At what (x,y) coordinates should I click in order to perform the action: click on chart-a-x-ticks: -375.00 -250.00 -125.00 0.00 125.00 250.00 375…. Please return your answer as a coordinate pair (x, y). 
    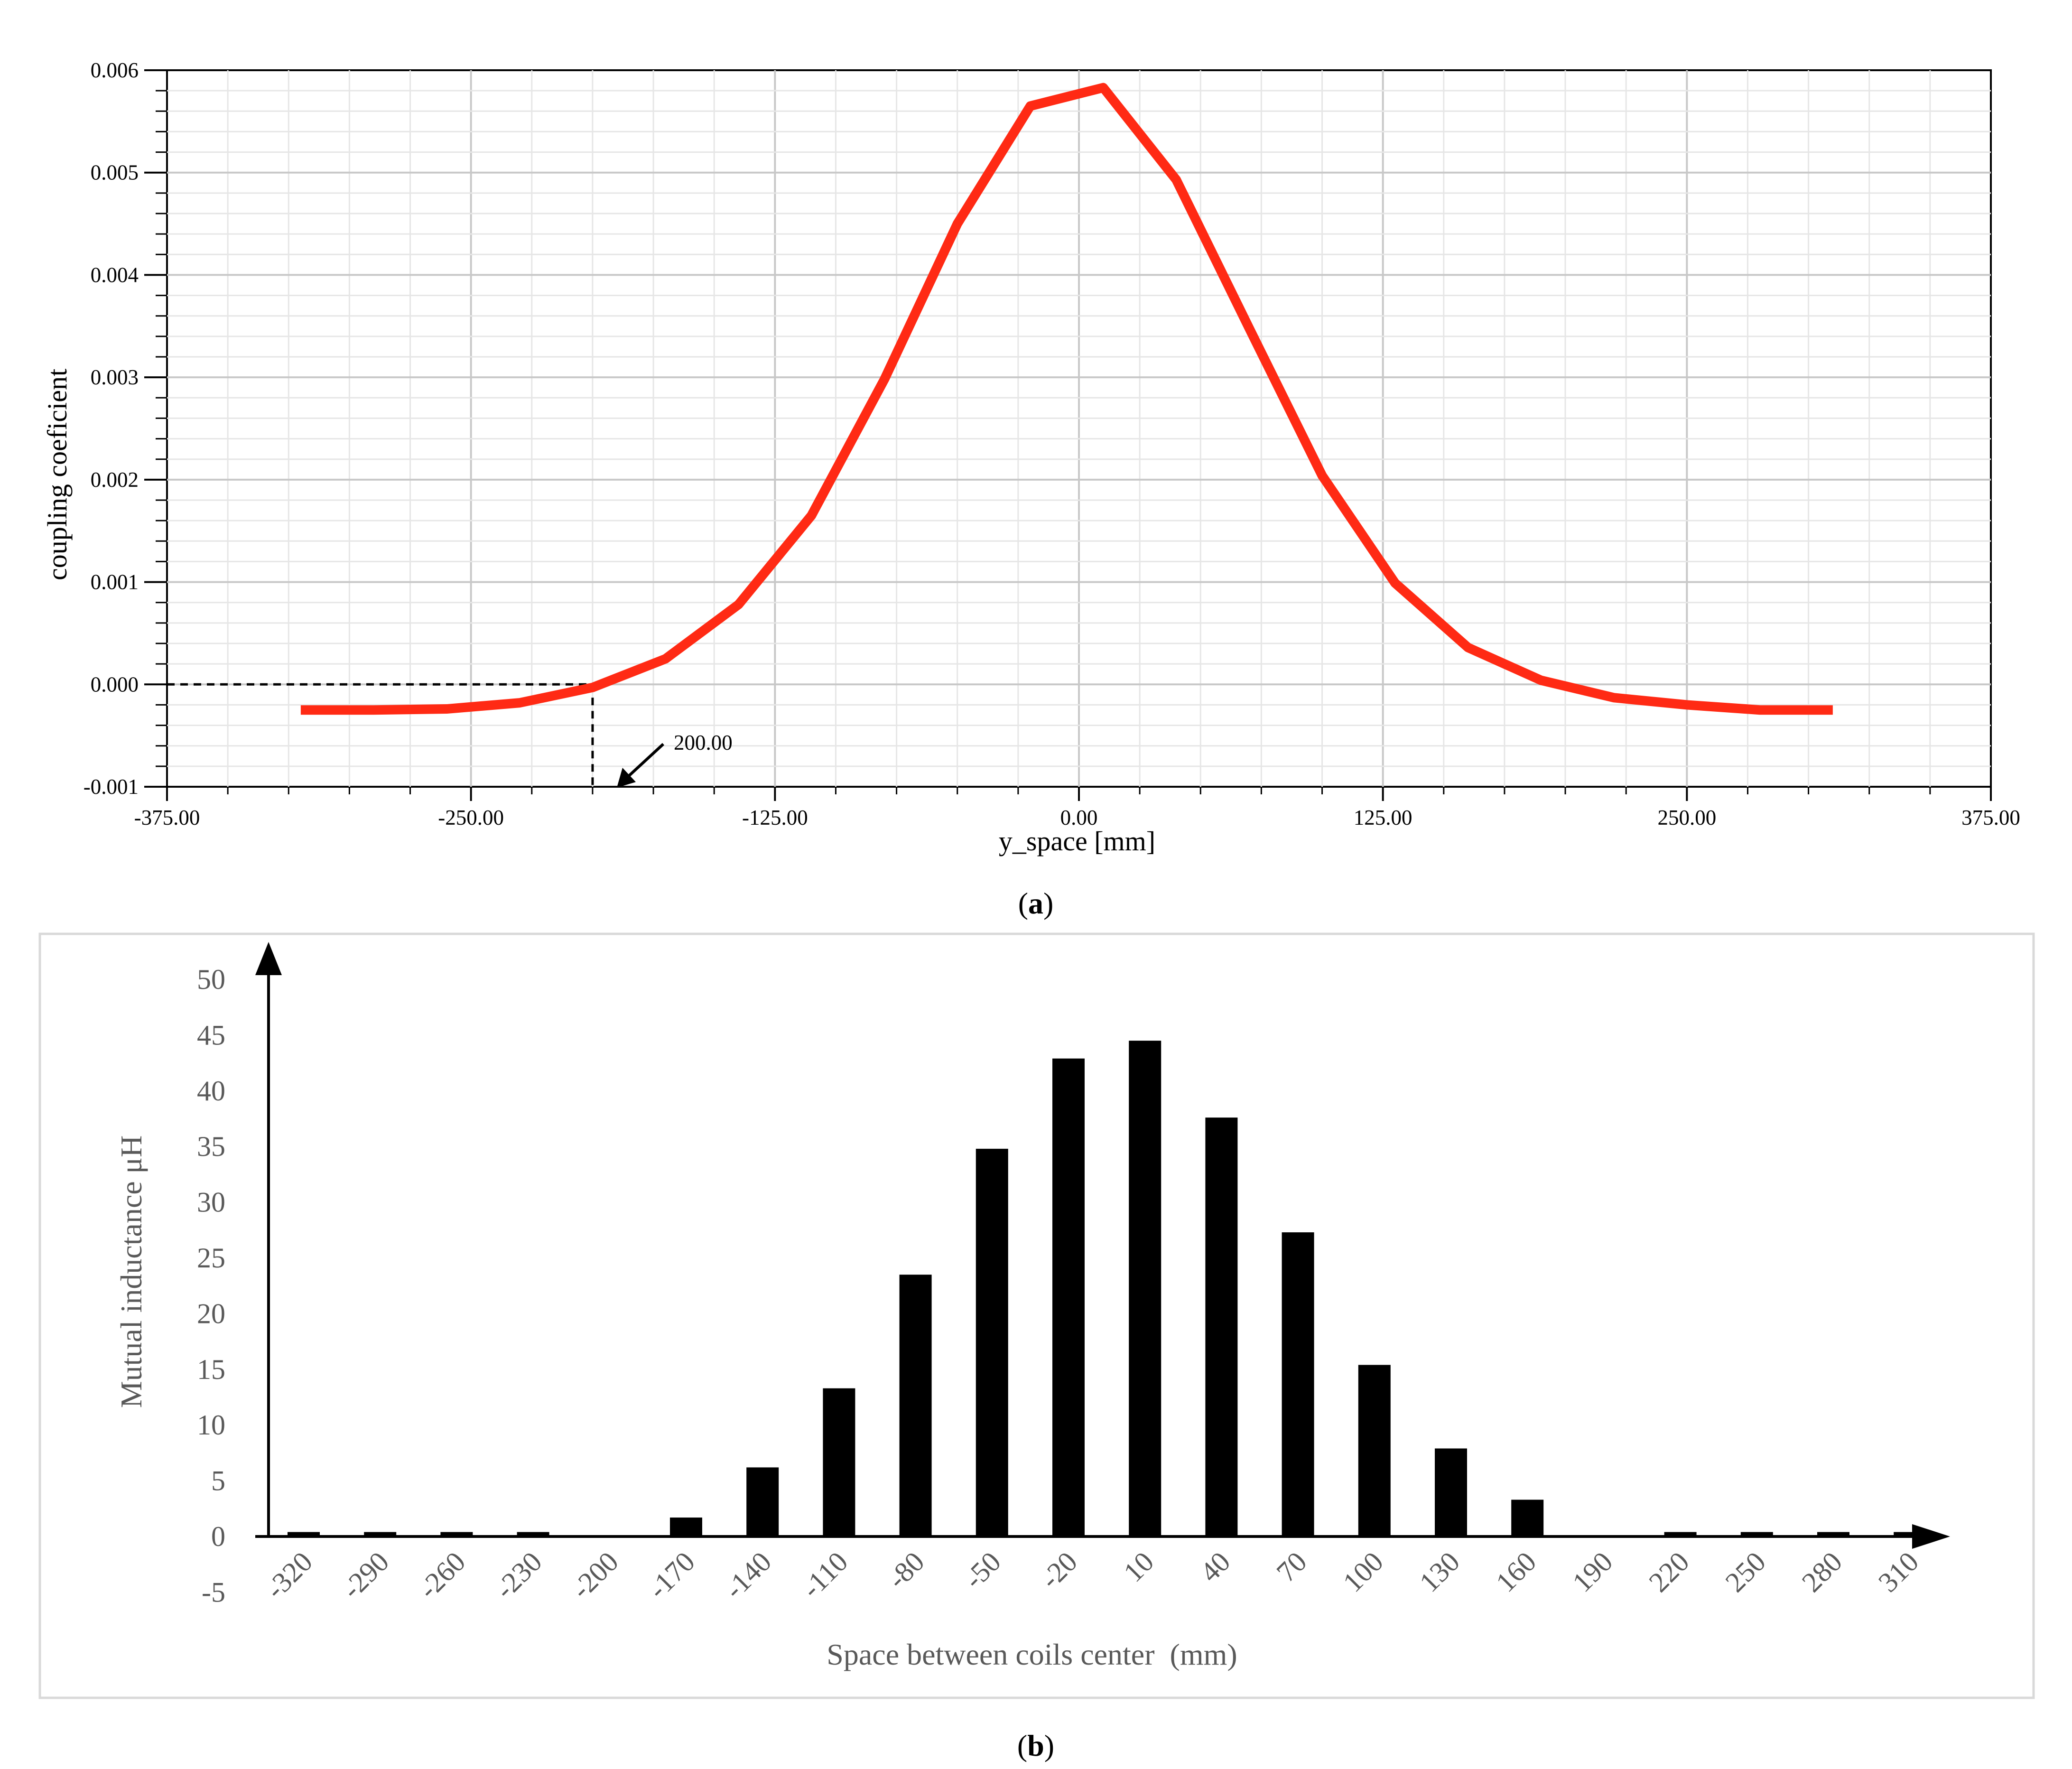
    Looking at the image, I should click on (1077, 808).